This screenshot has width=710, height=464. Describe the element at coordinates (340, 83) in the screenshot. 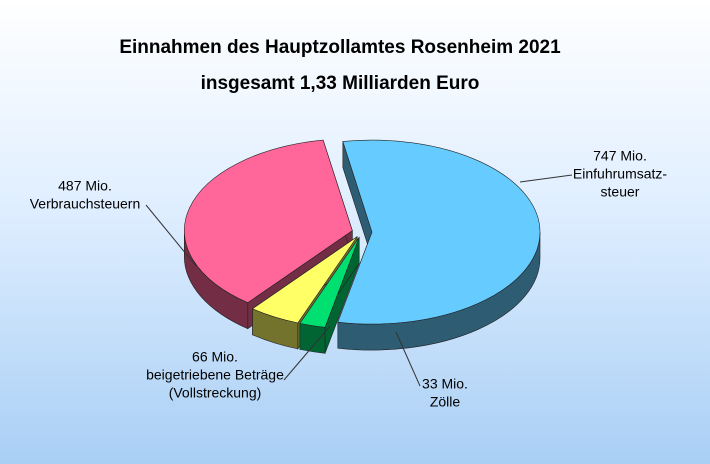

I see `chart-subtitle: insgesamt 1,33 Milliarden Euro` at that location.